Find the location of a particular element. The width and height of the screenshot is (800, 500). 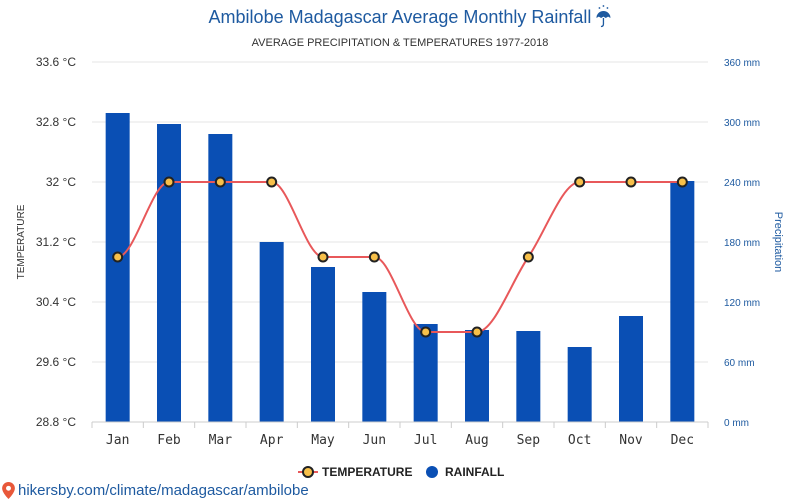

x-tick-label: Jan is located at coordinates (117, 440).